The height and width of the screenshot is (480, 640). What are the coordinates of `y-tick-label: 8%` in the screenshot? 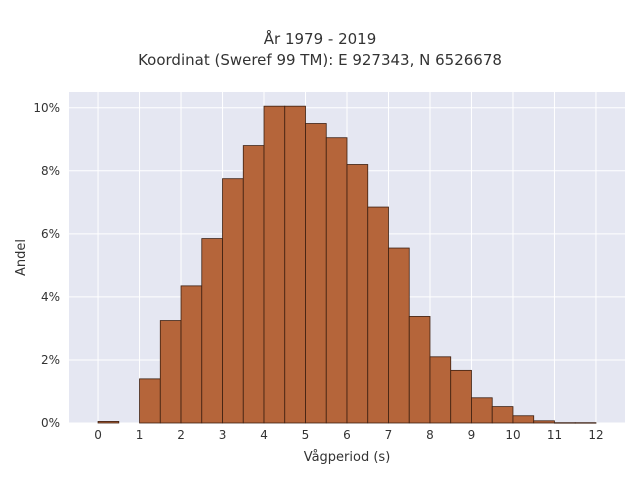 It's located at (50, 171).